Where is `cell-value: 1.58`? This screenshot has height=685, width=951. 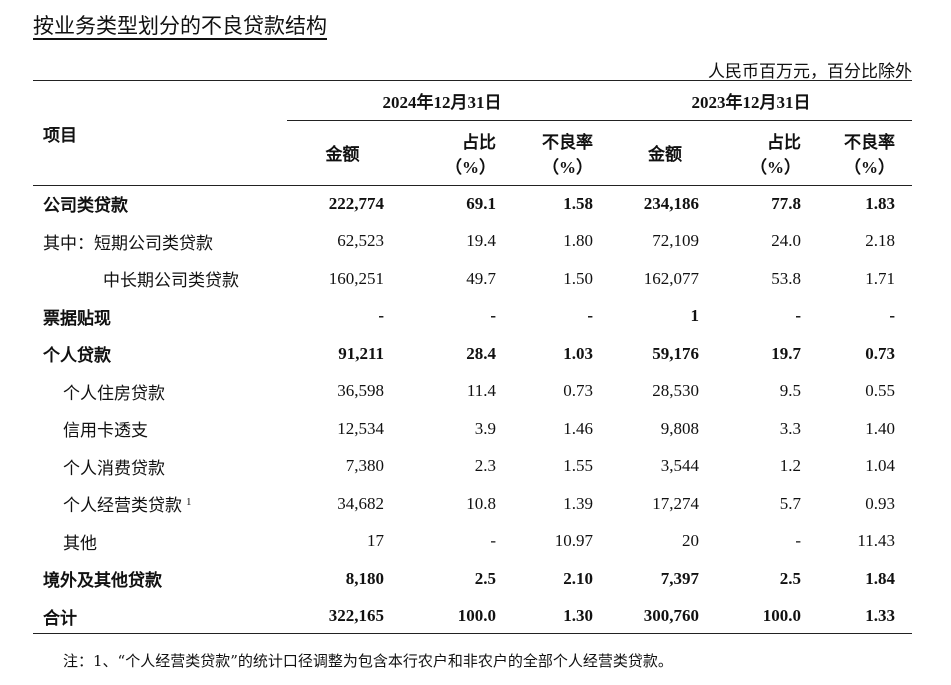 cell-value: 1.58 is located at coordinates (578, 203).